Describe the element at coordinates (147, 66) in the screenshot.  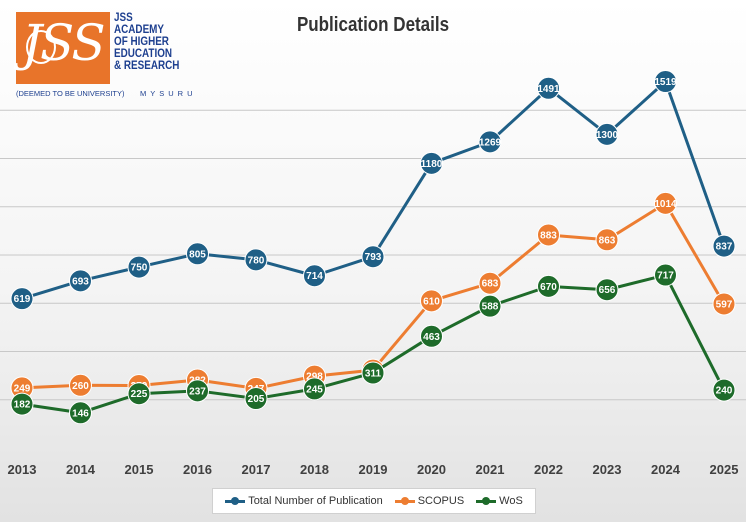
I see `logo-name-line: & RESEARCH` at that location.